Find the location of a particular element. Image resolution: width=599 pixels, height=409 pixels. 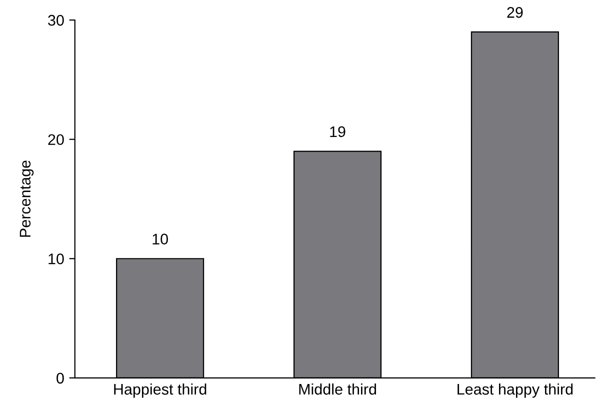

y-tick-label: 10 is located at coordinates (56, 258).